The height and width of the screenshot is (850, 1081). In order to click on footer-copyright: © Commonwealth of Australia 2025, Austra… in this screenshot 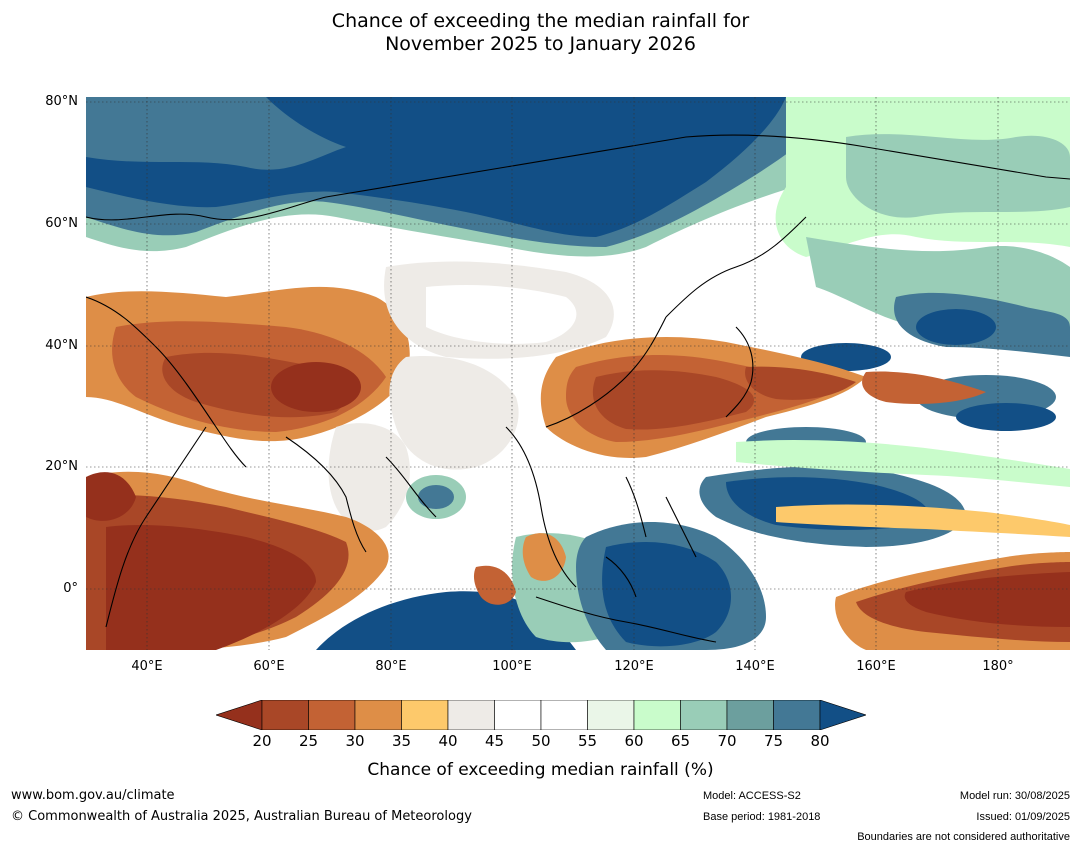, I will do `click(241, 816)`.